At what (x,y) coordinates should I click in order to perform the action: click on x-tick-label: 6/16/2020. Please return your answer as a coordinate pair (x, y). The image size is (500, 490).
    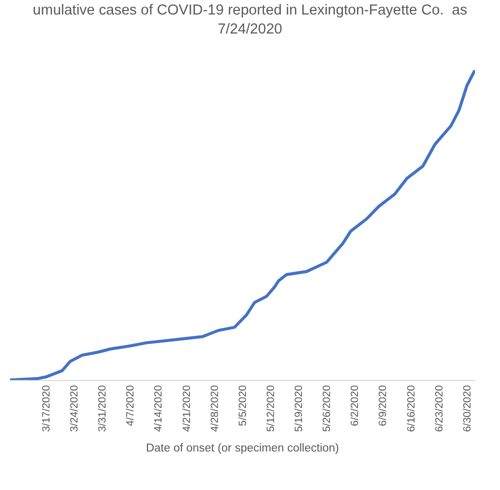
    Looking at the image, I should click on (411, 408).